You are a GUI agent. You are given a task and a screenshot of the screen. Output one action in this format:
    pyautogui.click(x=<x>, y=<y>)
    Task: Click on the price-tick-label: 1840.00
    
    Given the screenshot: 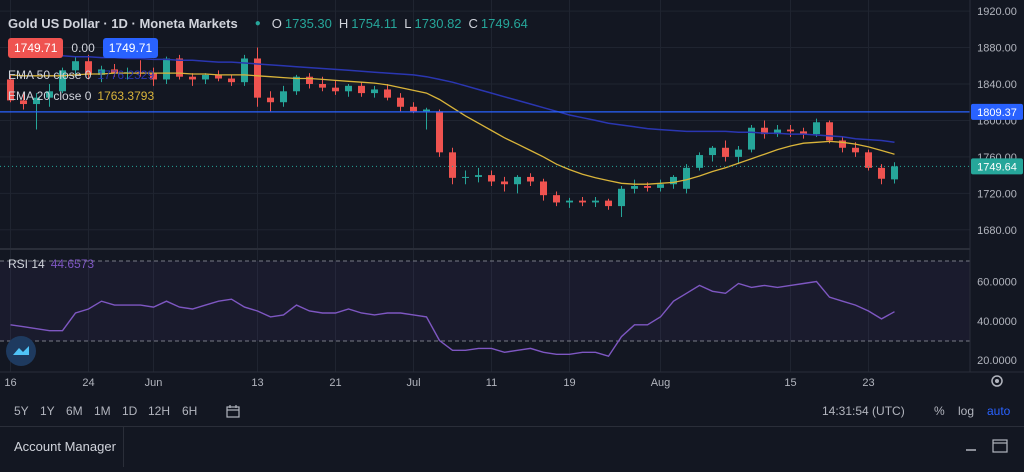 What is the action you would take?
    pyautogui.click(x=997, y=85)
    